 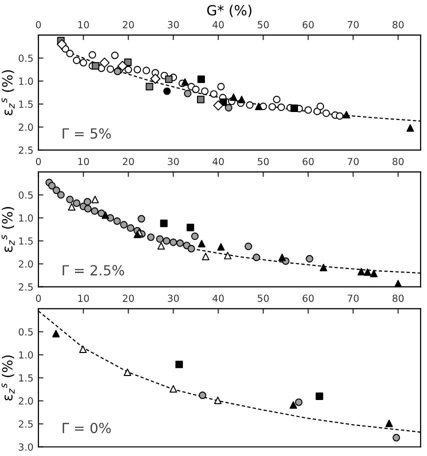 What do you see at coordinates (26, 104) in the screenshot?
I see `y-tick-label: 1.5` at bounding box center [26, 104].